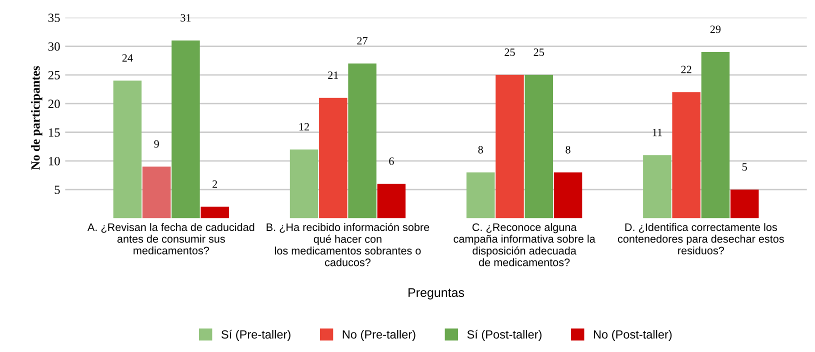  Describe the element at coordinates (379, 335) in the screenshot. I see `legend-label: No (Pre-taller)` at that location.